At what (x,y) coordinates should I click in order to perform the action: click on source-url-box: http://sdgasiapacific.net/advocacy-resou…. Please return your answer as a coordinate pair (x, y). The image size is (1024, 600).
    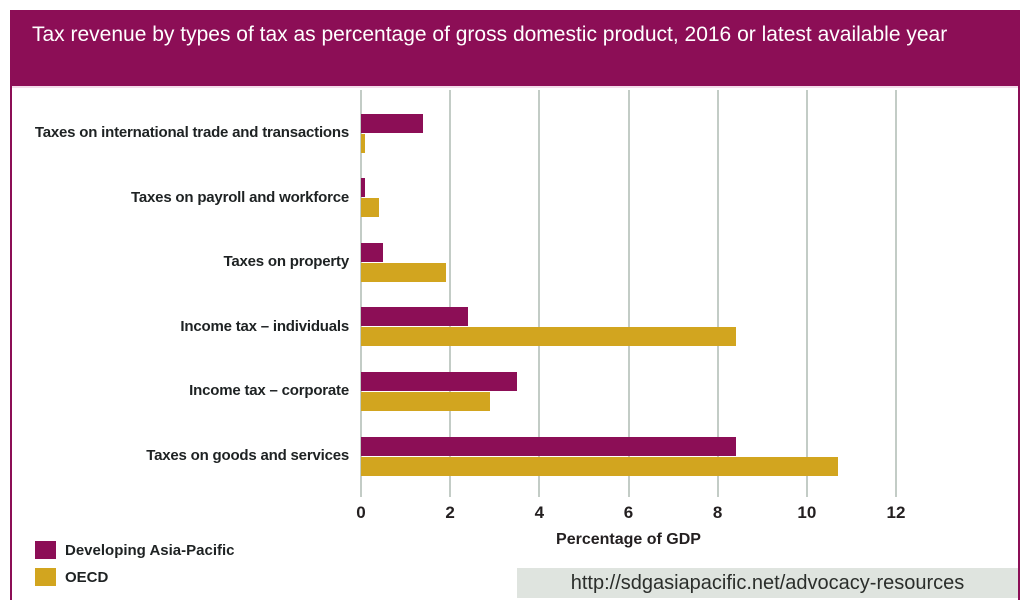
    Looking at the image, I should click on (767, 583).